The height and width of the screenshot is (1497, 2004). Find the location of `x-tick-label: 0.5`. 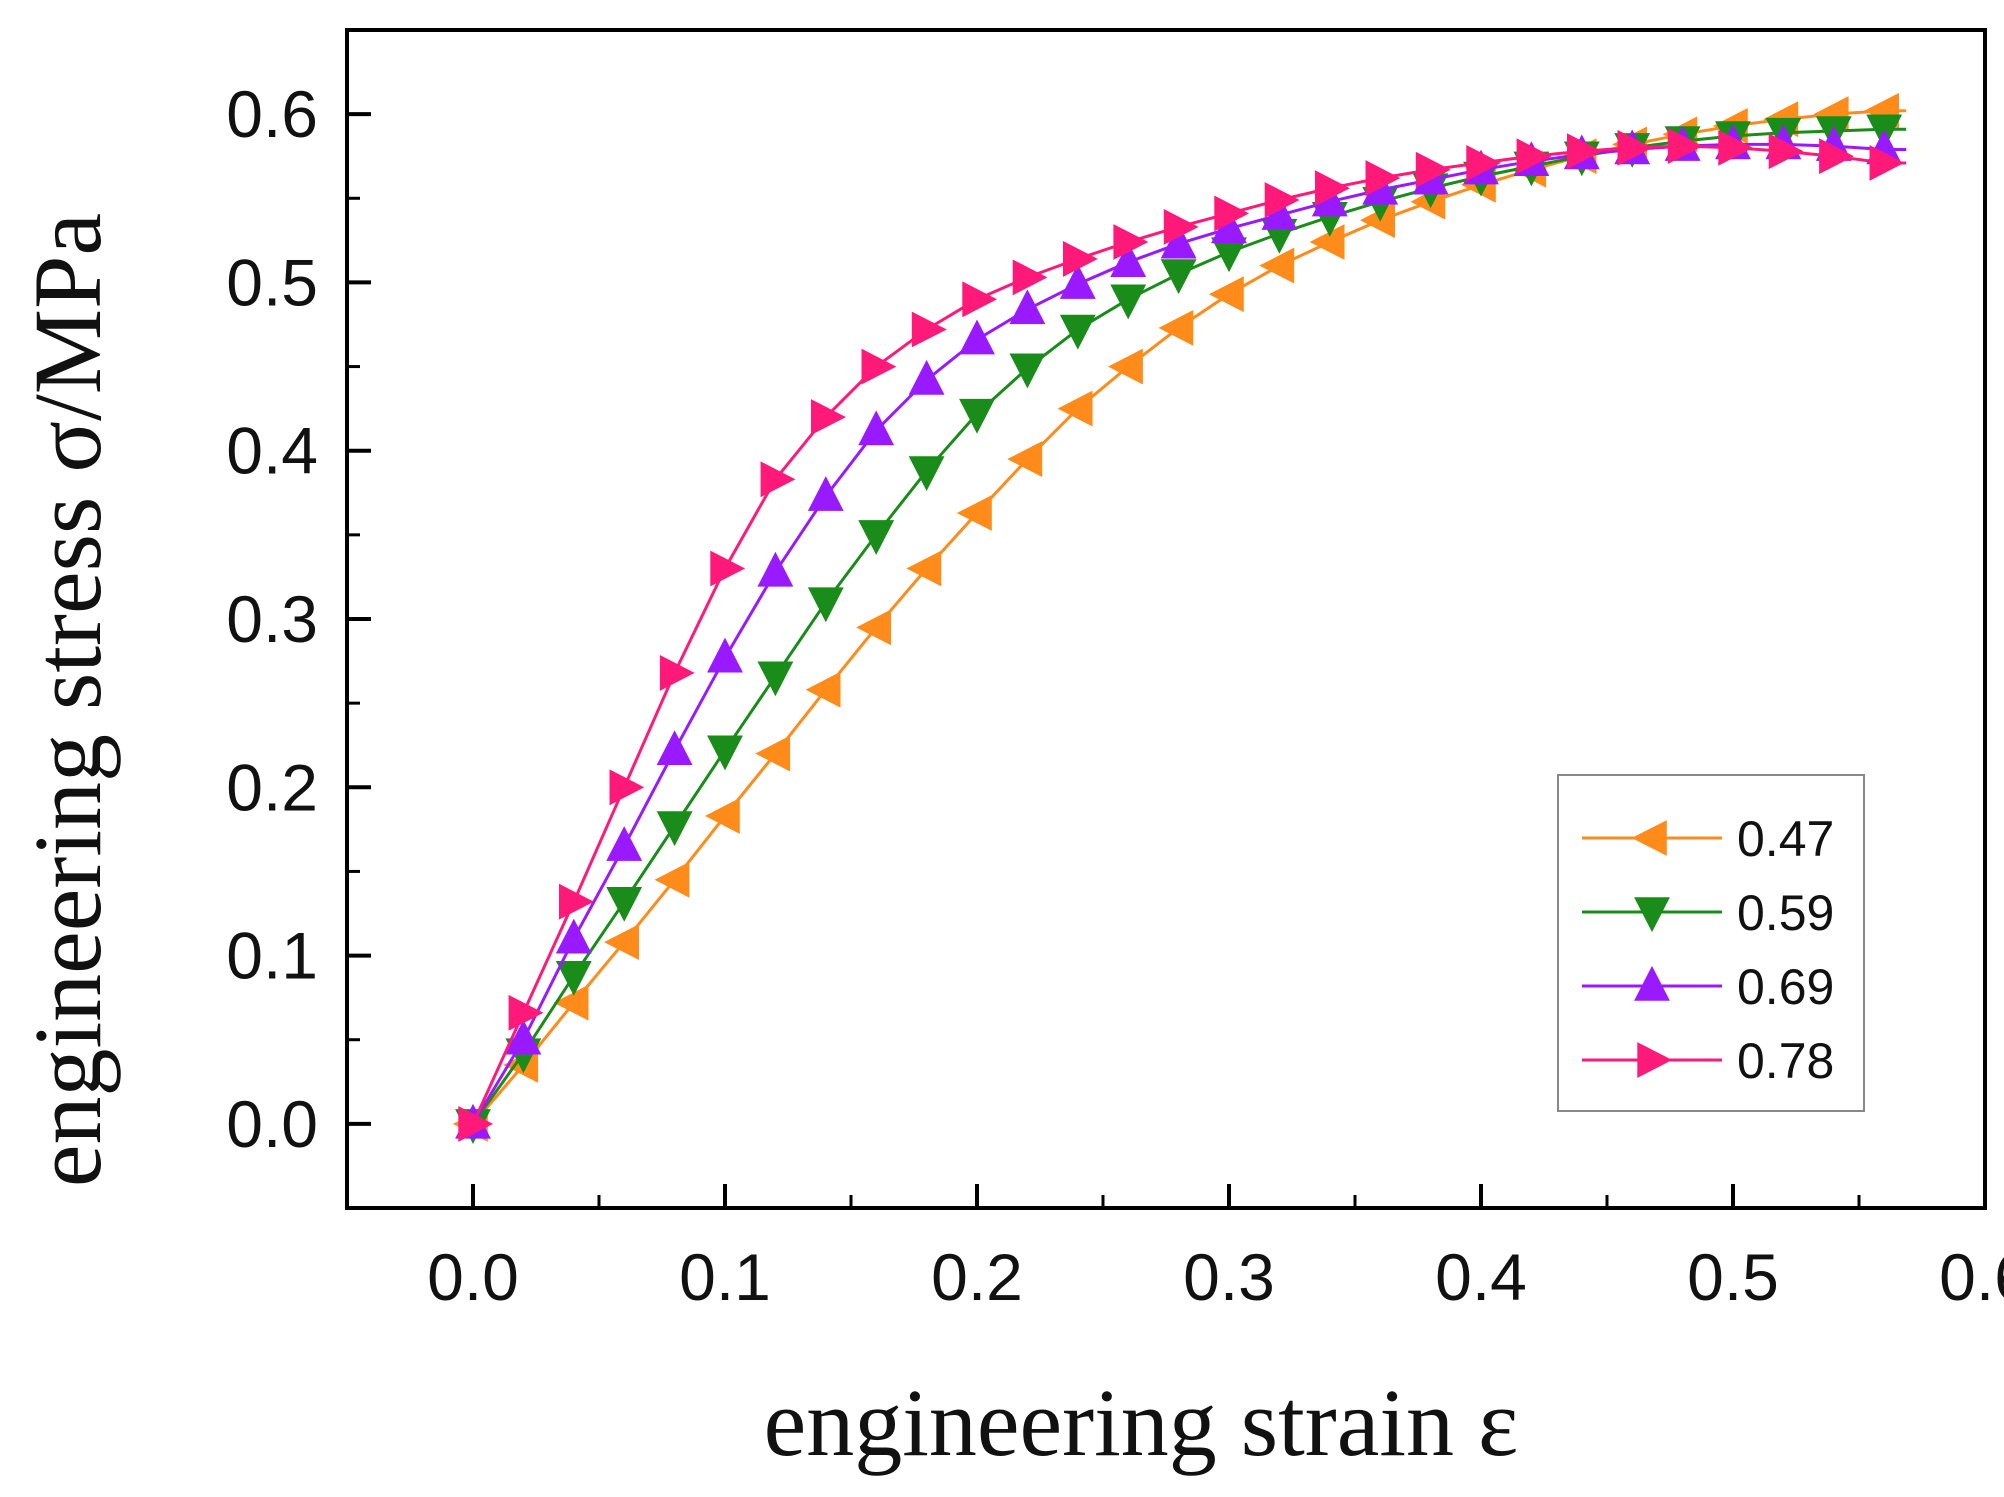

x-tick-label: 0.5 is located at coordinates (1733, 1277).